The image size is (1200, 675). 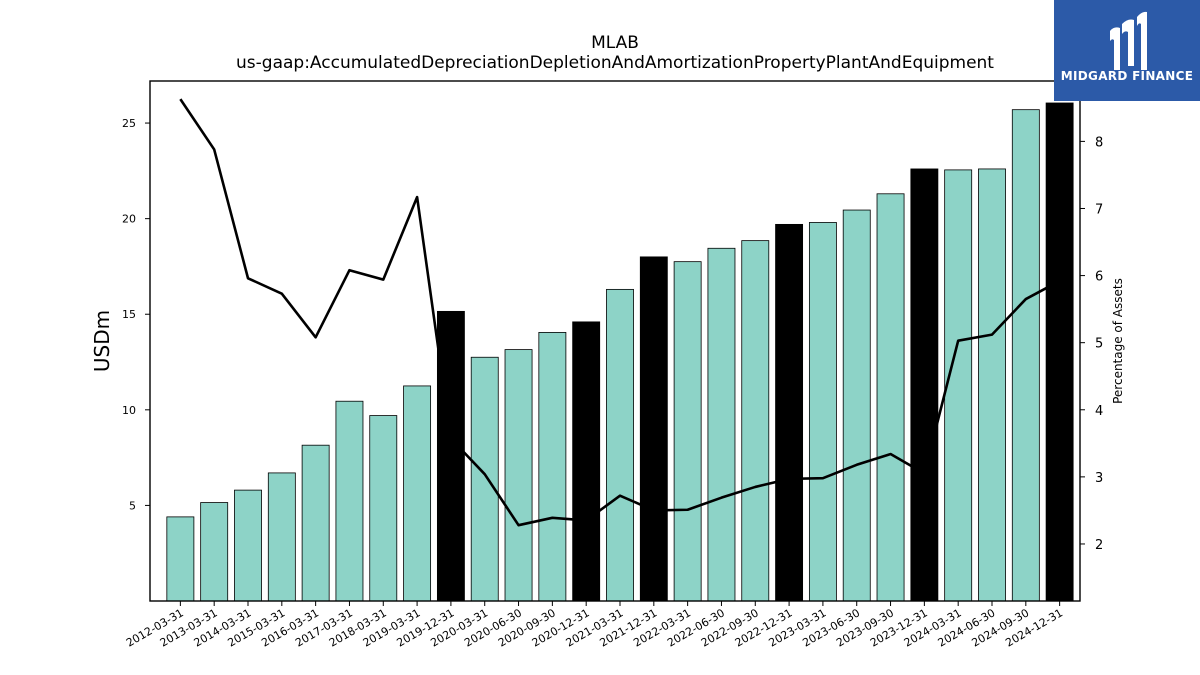 I want to click on y-tick-label: 15, so click(x=129, y=314).